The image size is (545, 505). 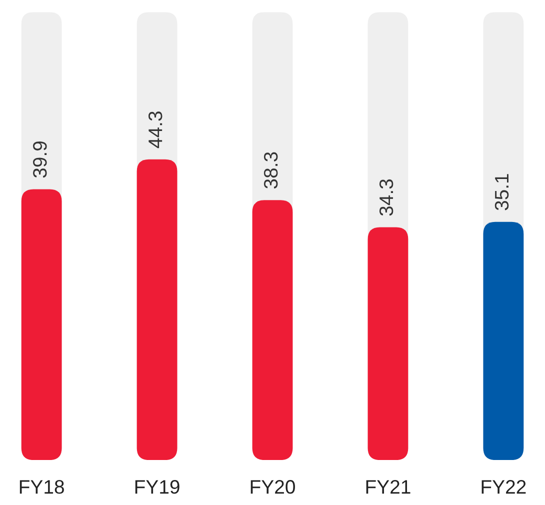 I want to click on x-tick-label: FY20, so click(x=272, y=487).